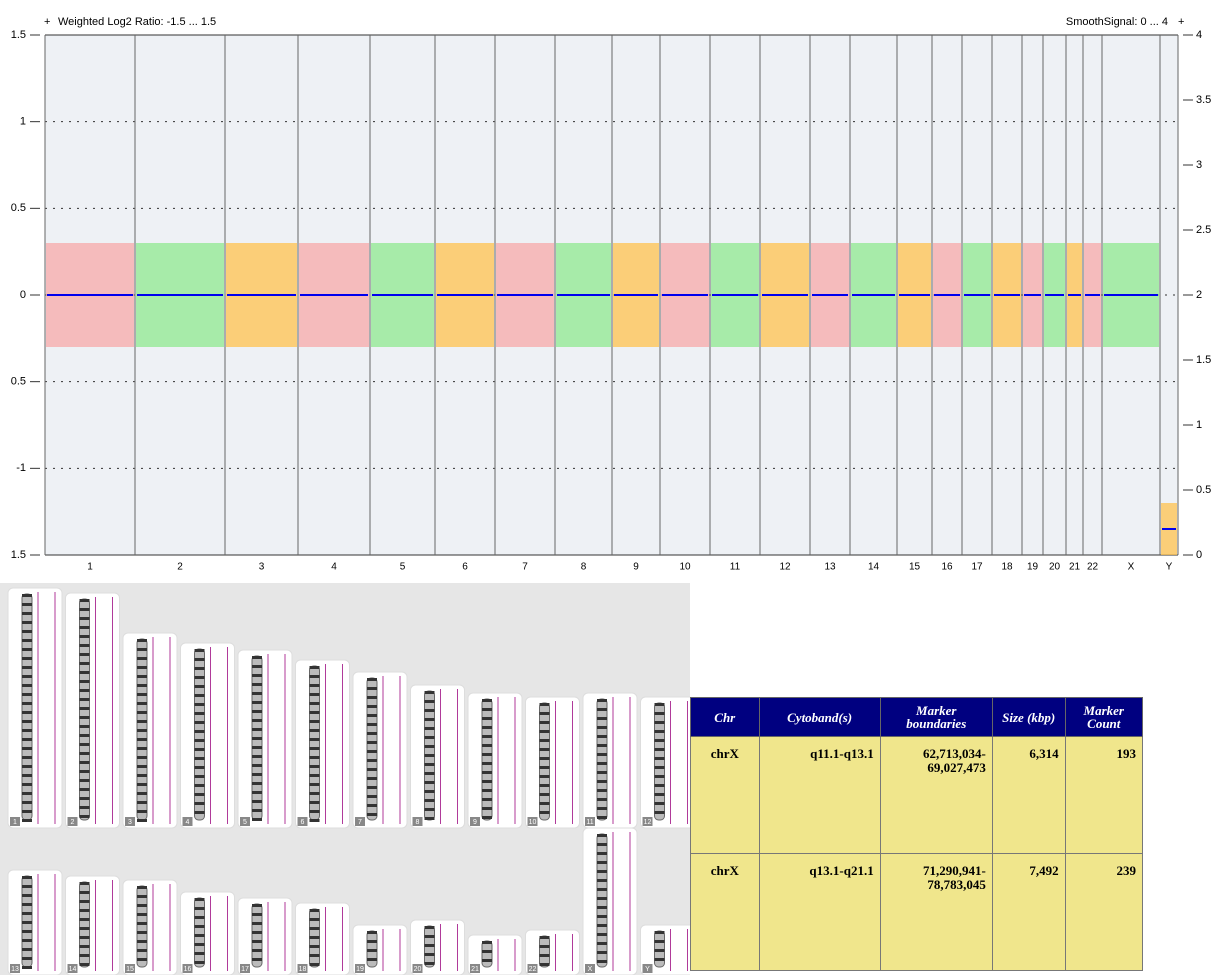  Describe the element at coordinates (648, 822) in the screenshot. I see `chromosome-label: 12` at that location.